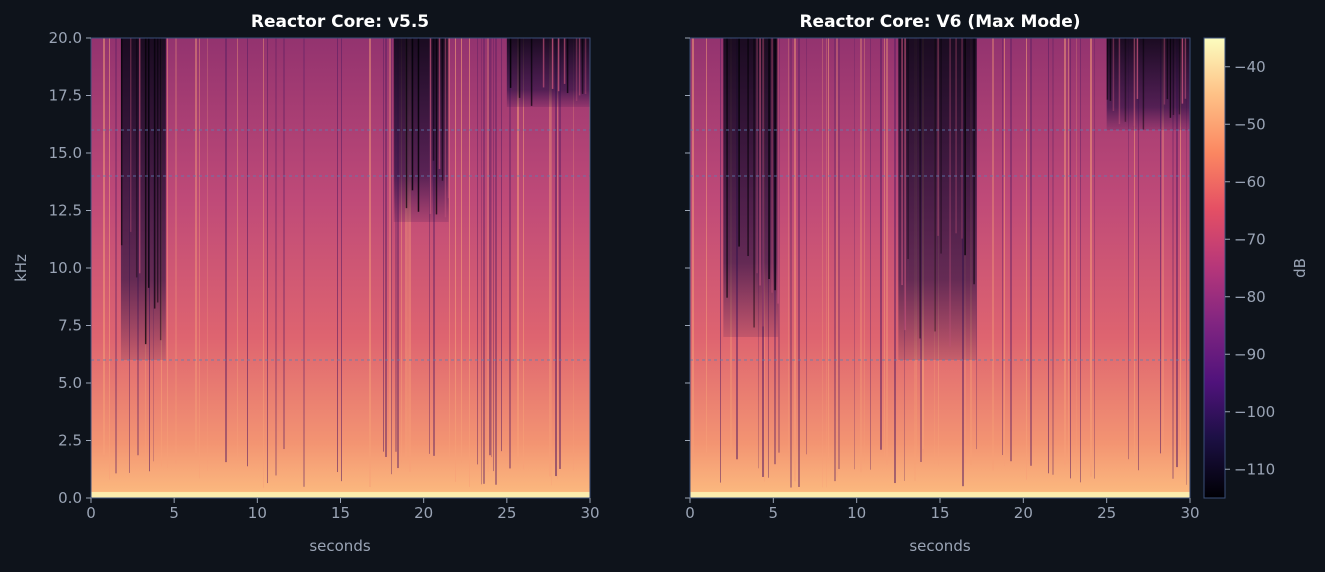  I want to click on x-tick-label: 30, so click(1189, 513).